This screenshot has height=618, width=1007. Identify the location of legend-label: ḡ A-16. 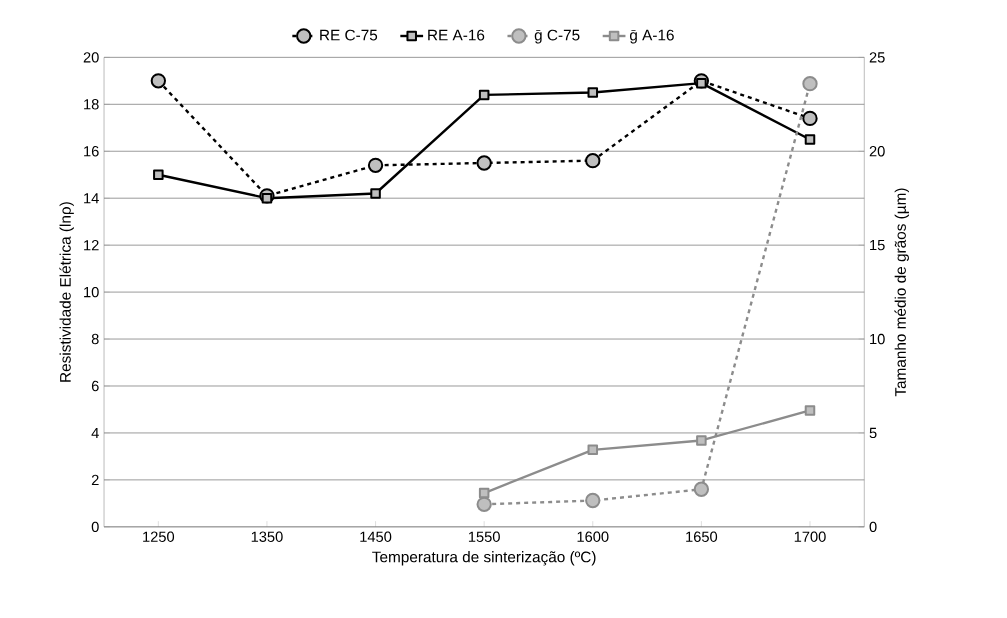
(651, 36).